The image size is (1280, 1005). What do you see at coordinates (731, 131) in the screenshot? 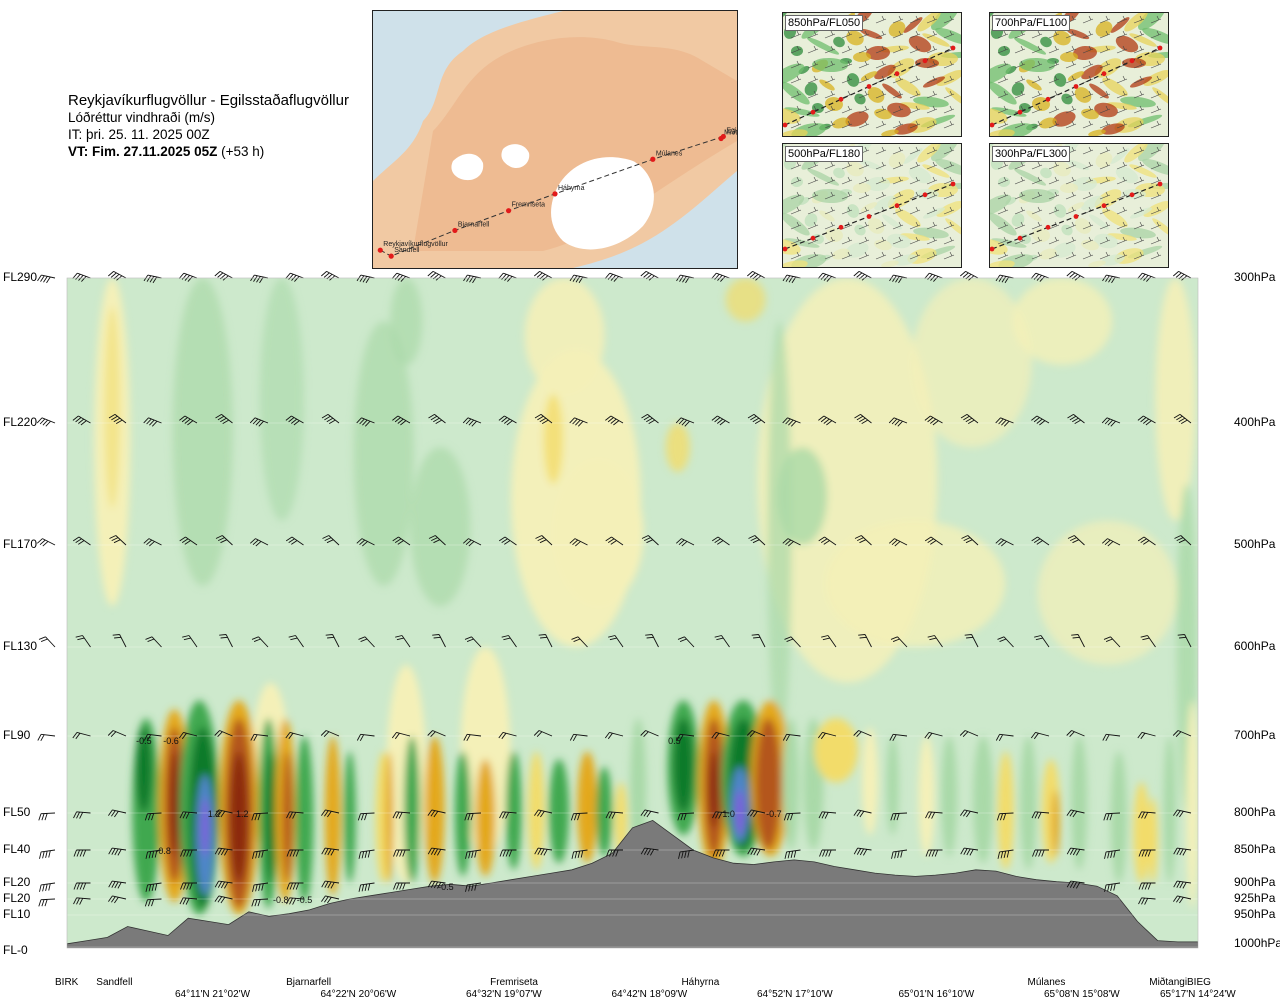
I see `waypoint-label: Egilsstaðir` at bounding box center [731, 131].